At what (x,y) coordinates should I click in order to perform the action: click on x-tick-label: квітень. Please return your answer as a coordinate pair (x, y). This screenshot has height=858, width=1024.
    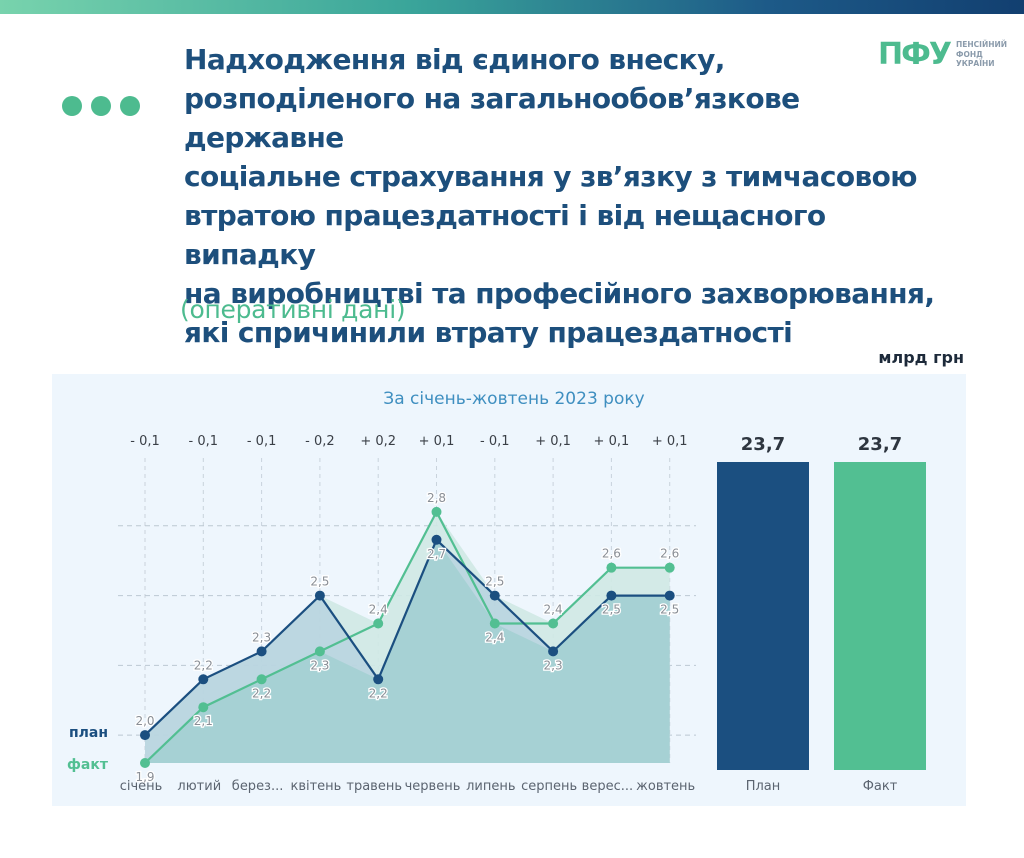
    Looking at the image, I should click on (315, 786).